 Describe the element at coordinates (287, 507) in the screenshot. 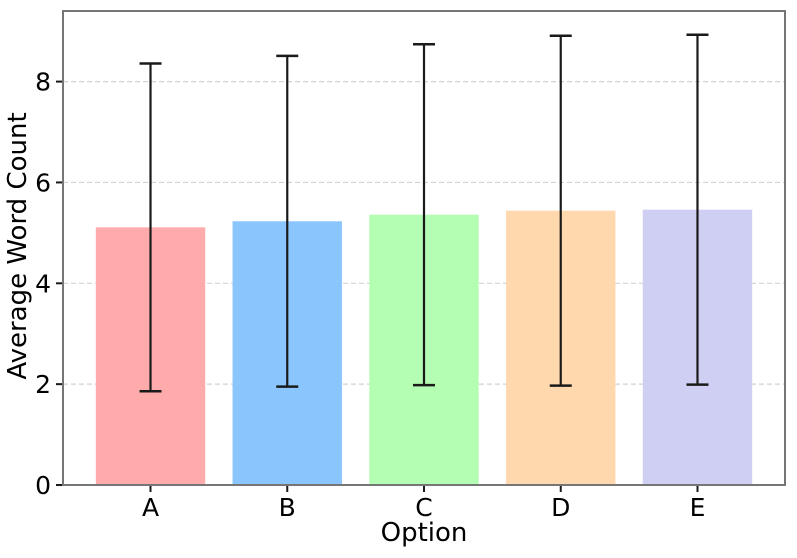

I see `x-tick-label: B` at that location.